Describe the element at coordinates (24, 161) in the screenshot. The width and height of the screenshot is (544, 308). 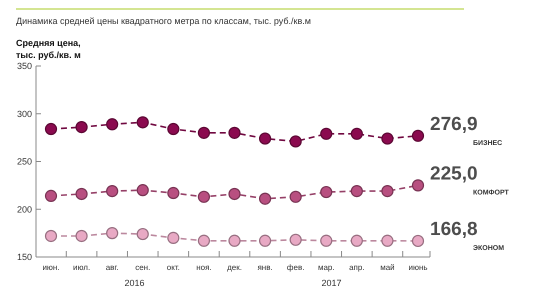
I see `y-tick-label: 250` at that location.